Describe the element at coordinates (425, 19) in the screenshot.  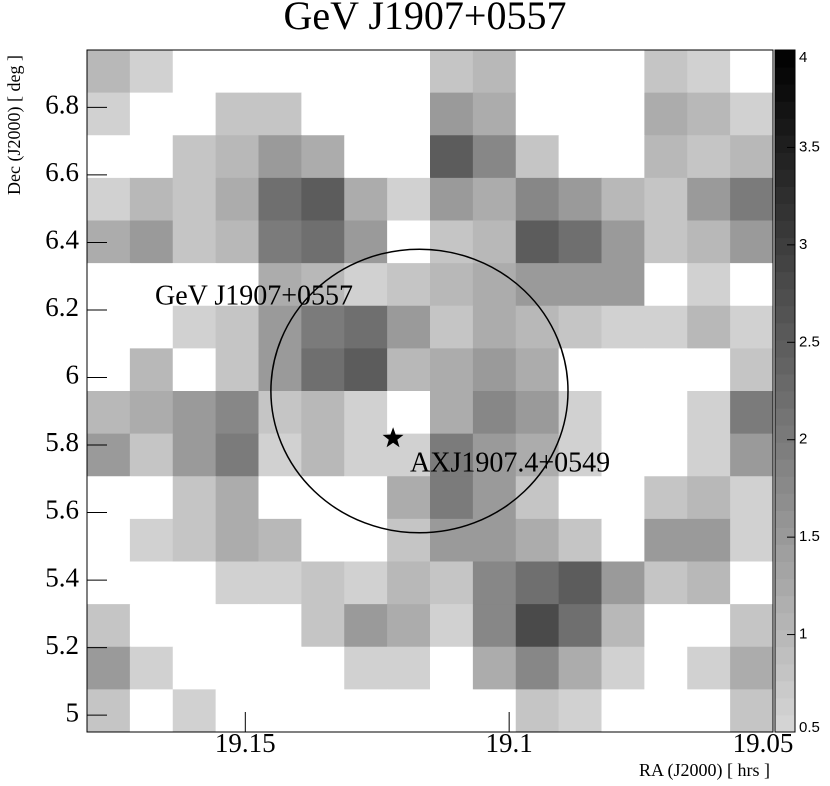
I see `chart-title: GeV J1907+0557` at that location.